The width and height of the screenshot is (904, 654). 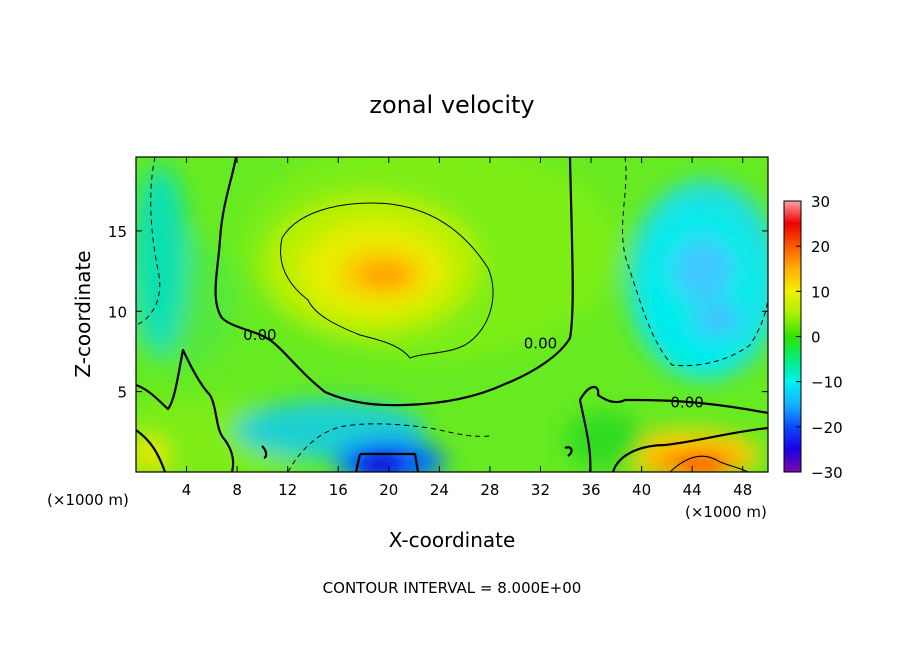 I want to click on x-tick-label: 16, so click(x=338, y=490).